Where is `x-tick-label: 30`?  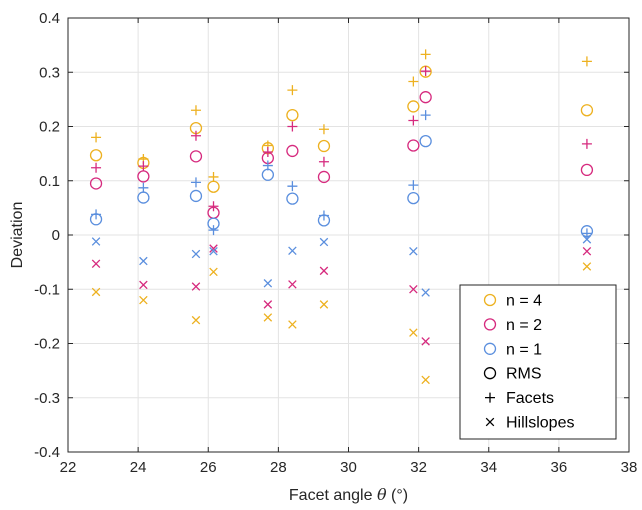
x-tick-label: 30 is located at coordinates (348, 467).